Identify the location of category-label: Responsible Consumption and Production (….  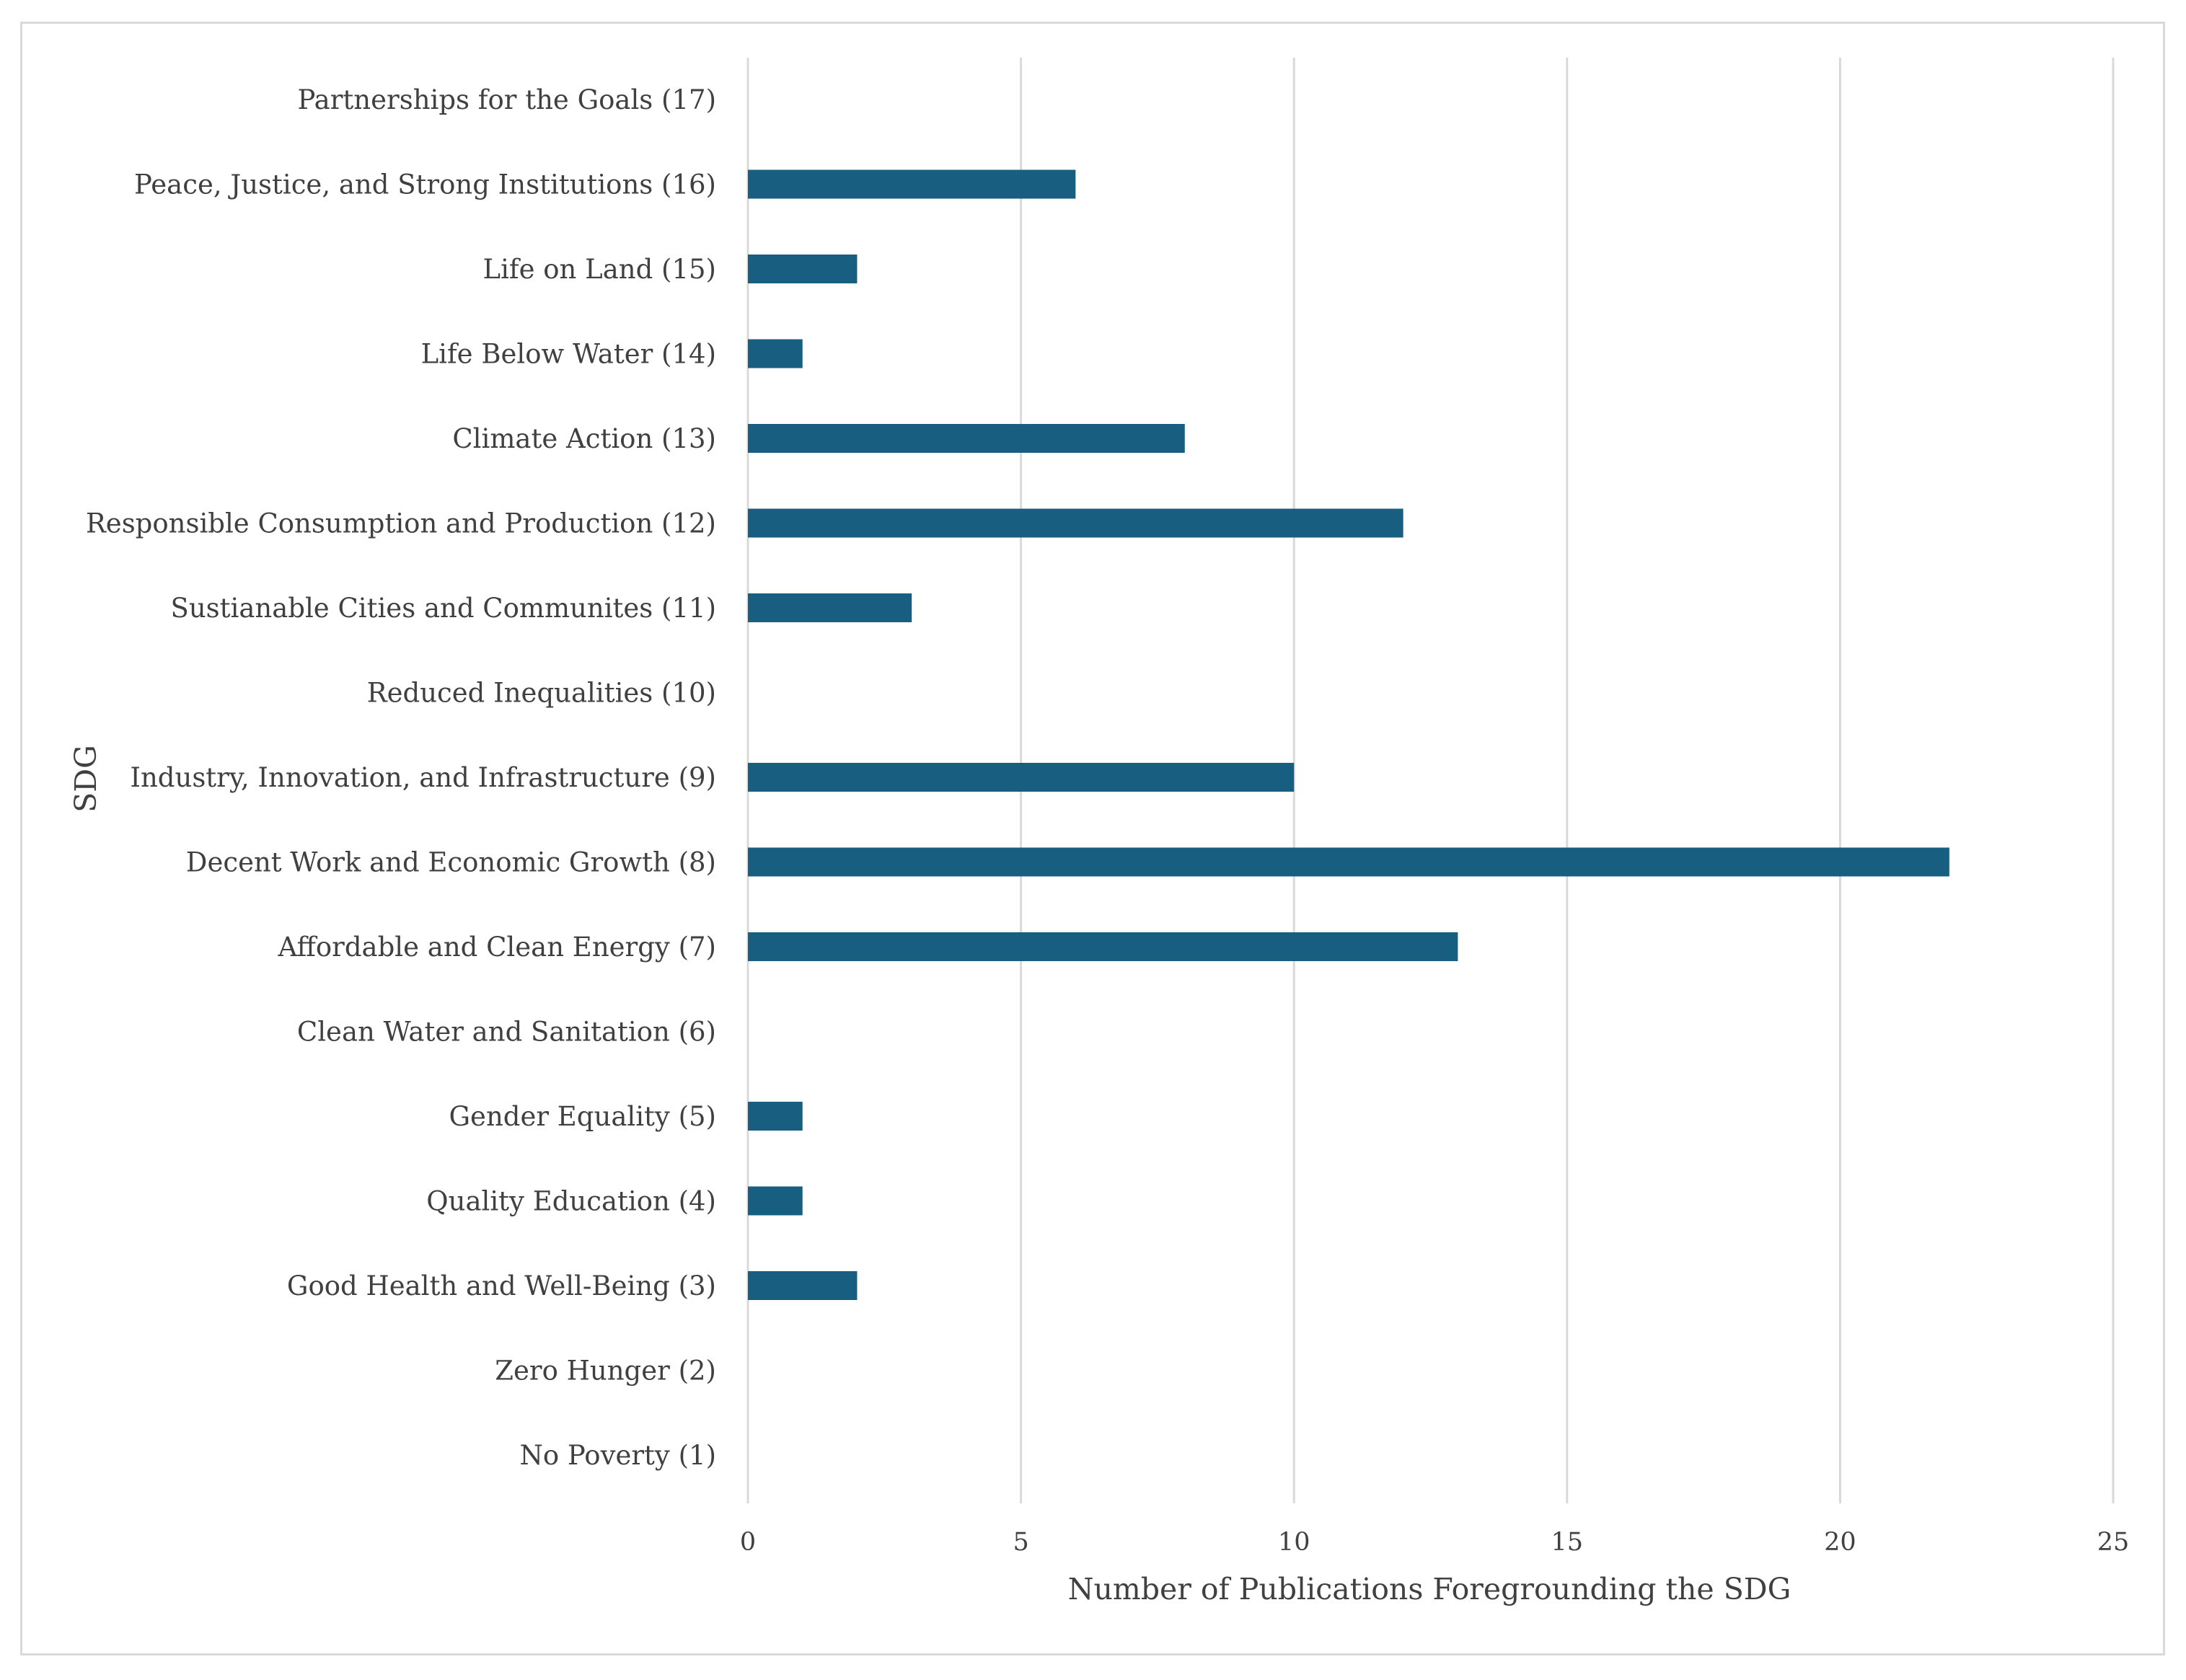
(401, 523).